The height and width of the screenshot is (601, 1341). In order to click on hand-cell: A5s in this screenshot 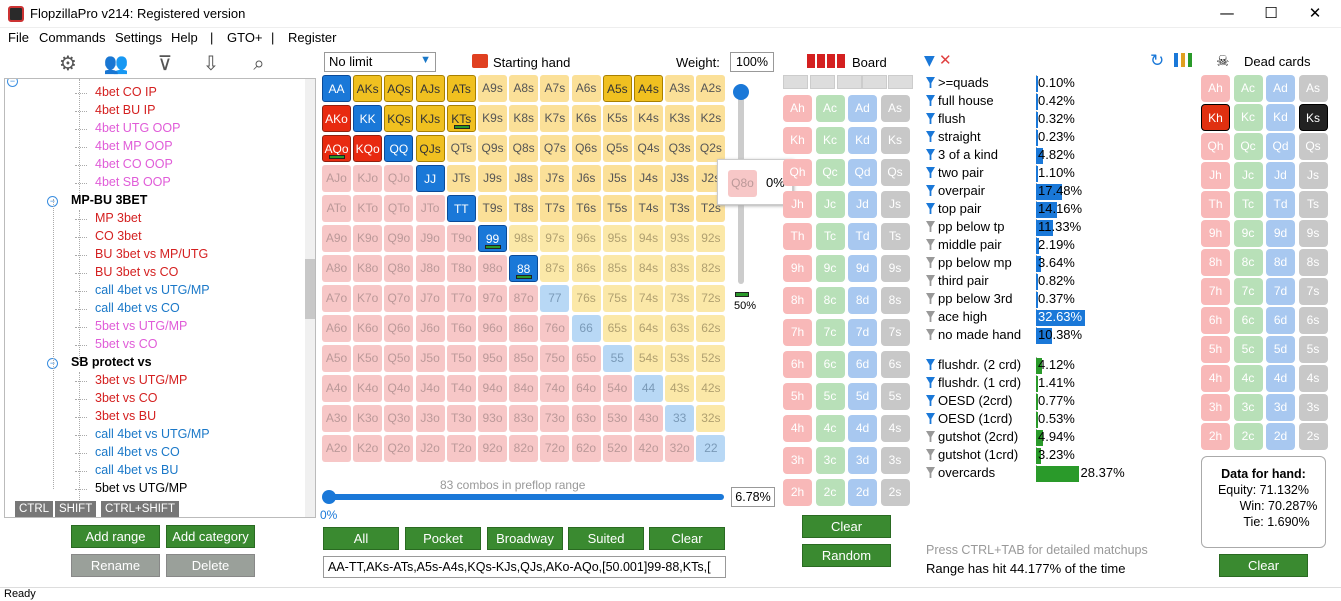, I will do `click(617, 88)`.